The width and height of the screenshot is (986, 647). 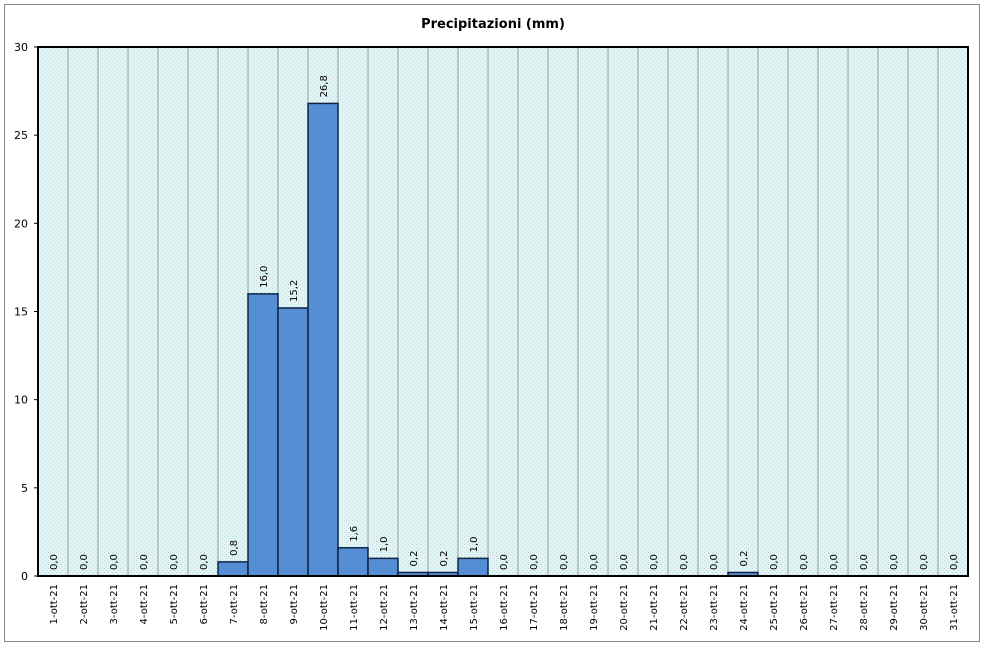 What do you see at coordinates (294, 291) in the screenshot?
I see `data-label: 15,2` at bounding box center [294, 291].